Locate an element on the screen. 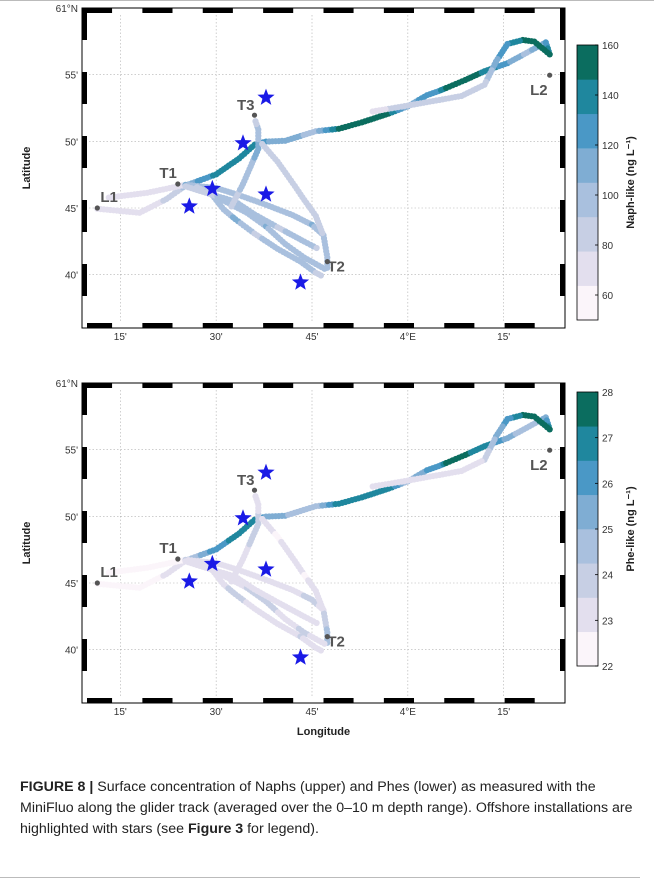 The width and height of the screenshot is (654, 881). colorbar: 22 23 24 25 26 27 28 Phe-like (ng L⁻¹) is located at coordinates (606, 530).